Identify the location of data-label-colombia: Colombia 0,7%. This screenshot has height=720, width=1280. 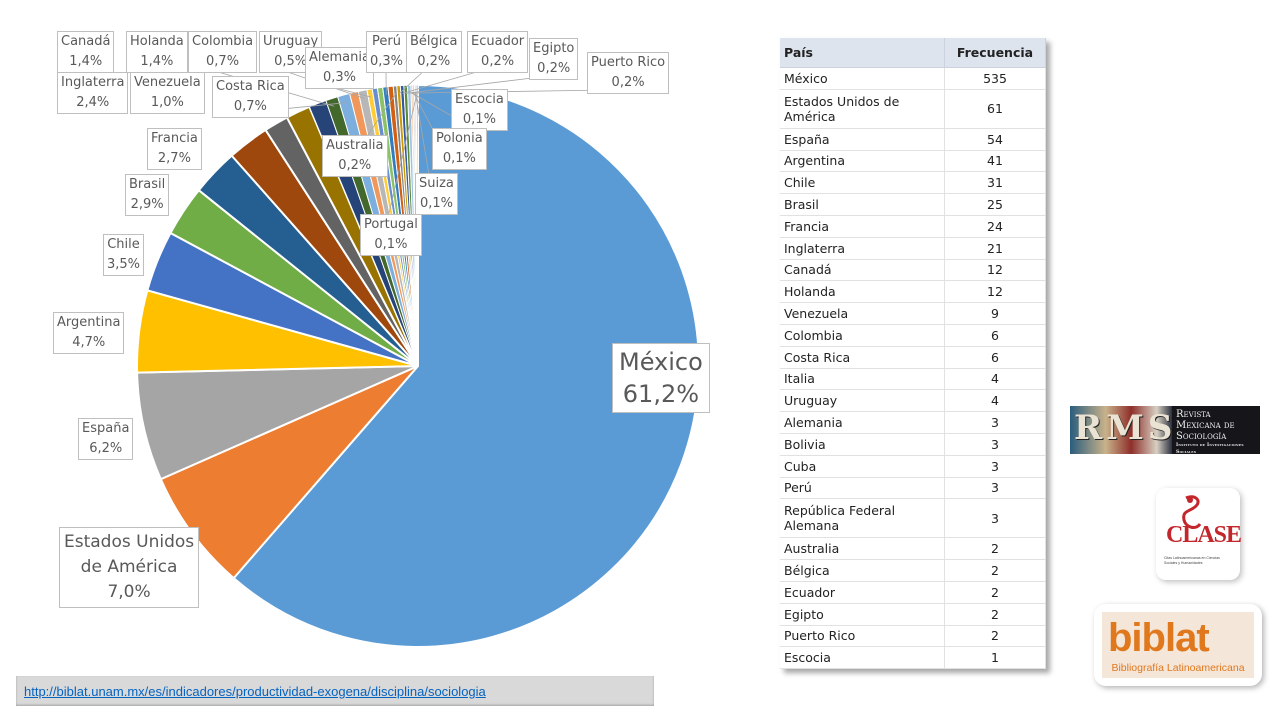
(223, 52).